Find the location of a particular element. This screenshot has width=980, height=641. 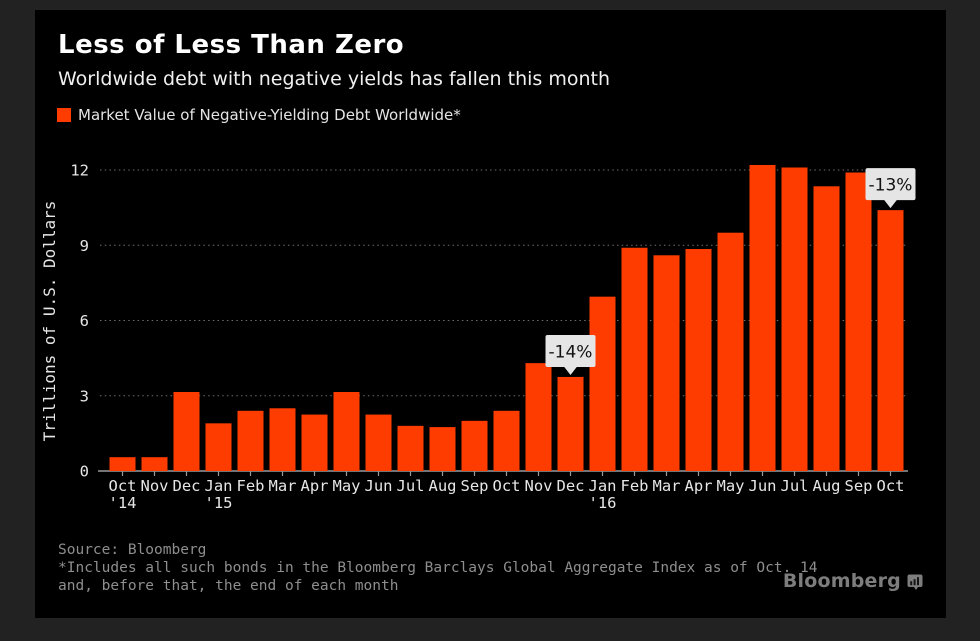

x-tick-label-Jan-15: Jan is located at coordinates (603, 486).